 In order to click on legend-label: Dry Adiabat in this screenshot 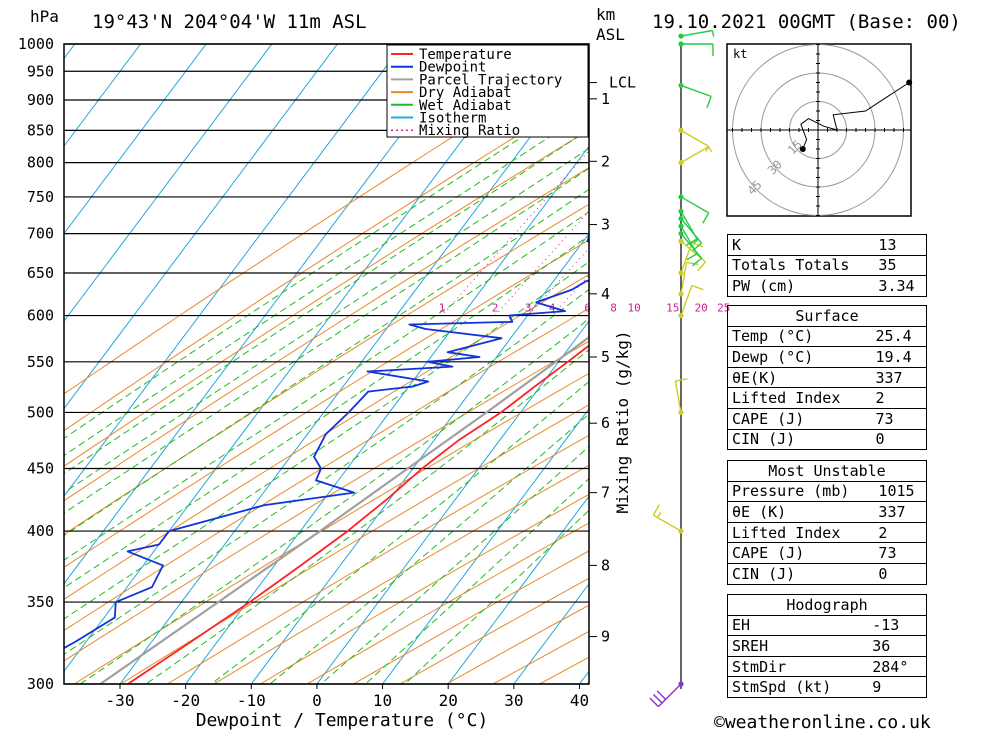, I will do `click(465, 93)`.